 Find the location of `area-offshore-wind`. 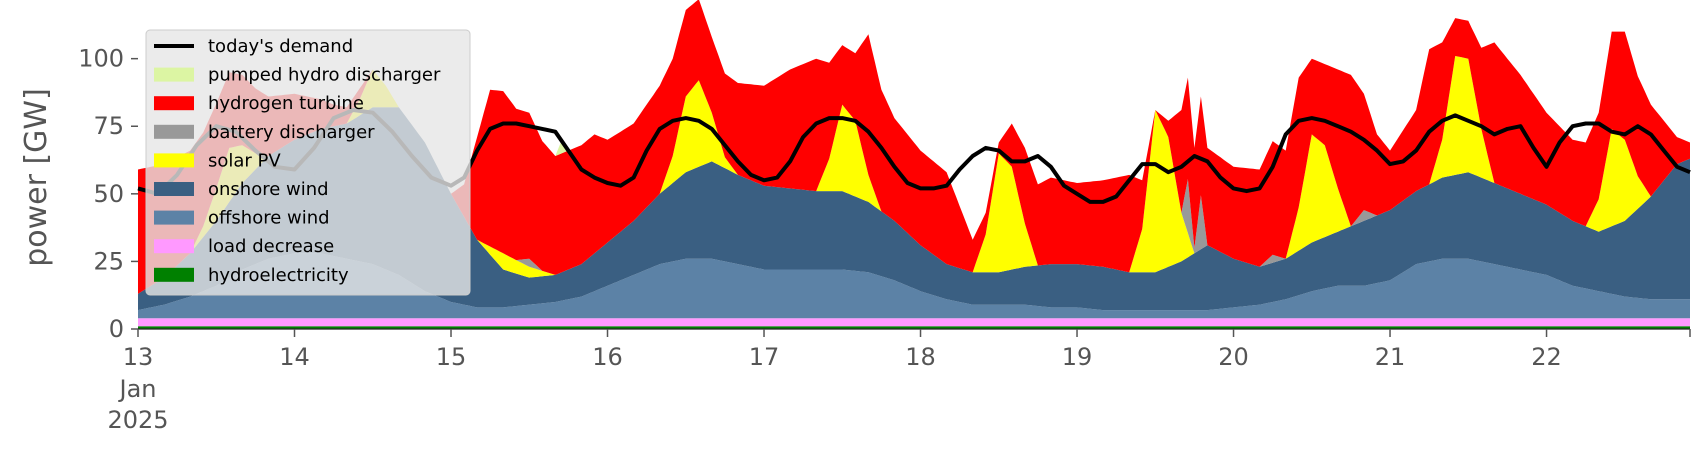

area-offshore-wind is located at coordinates (914, 286).